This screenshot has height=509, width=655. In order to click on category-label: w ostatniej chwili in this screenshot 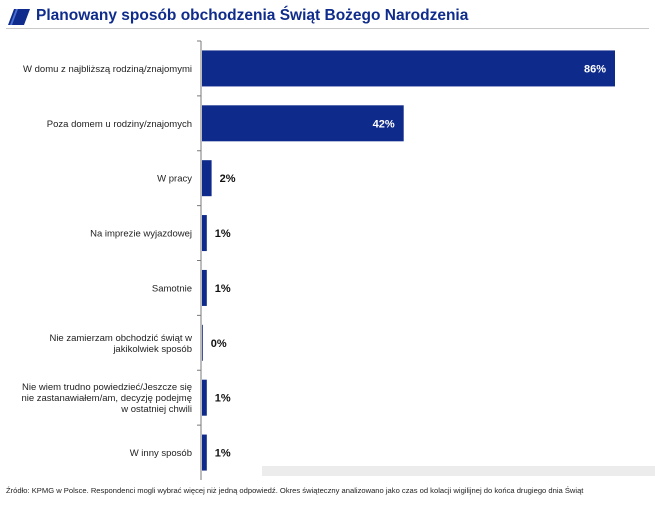, I will do `click(156, 409)`.